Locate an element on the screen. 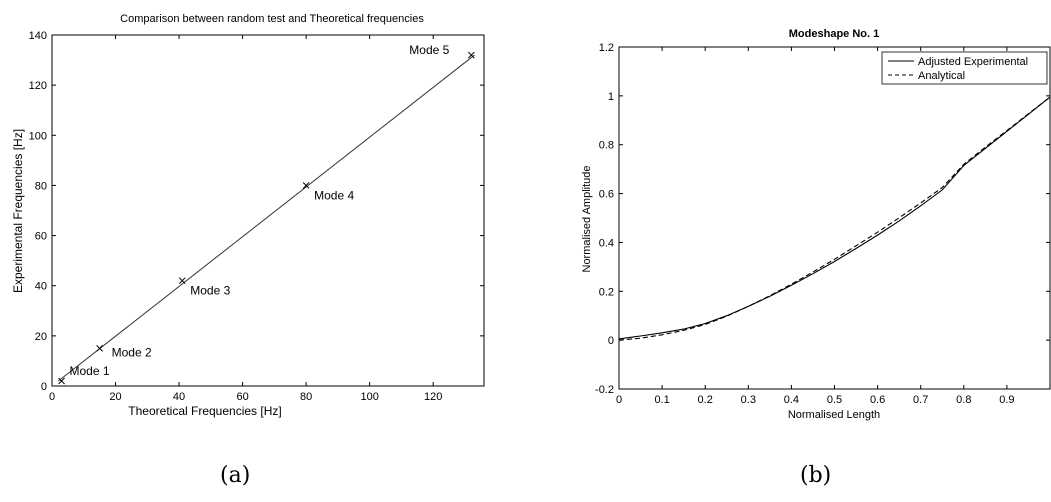  chart-a-point-label: Mode 4 is located at coordinates (334, 195).